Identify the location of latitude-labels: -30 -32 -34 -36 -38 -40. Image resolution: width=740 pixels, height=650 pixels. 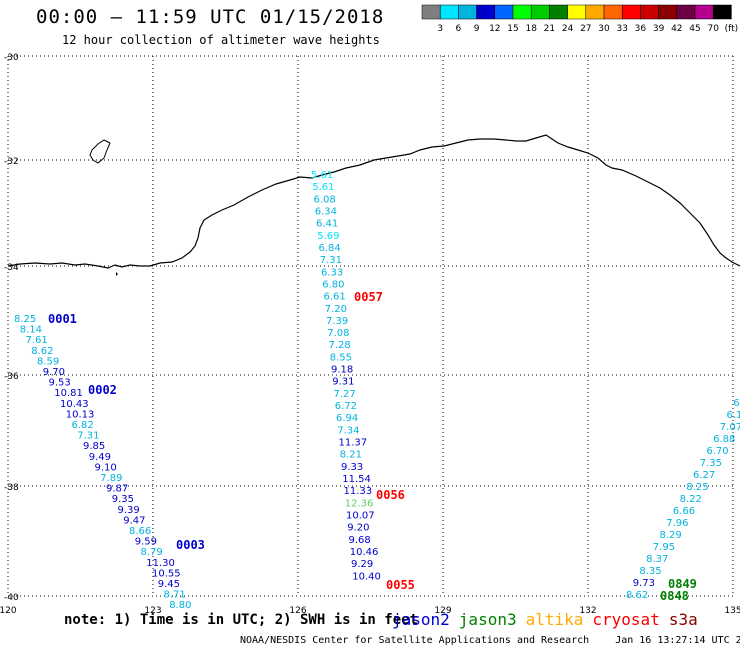
(11, 328).